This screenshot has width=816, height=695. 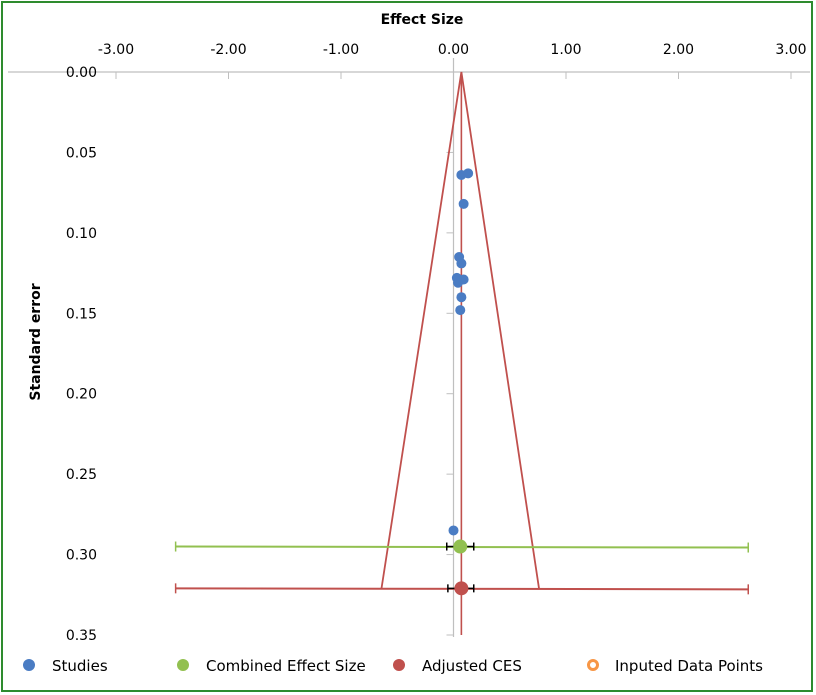 I want to click on y-tick-label: 0.35, so click(x=81, y=636).